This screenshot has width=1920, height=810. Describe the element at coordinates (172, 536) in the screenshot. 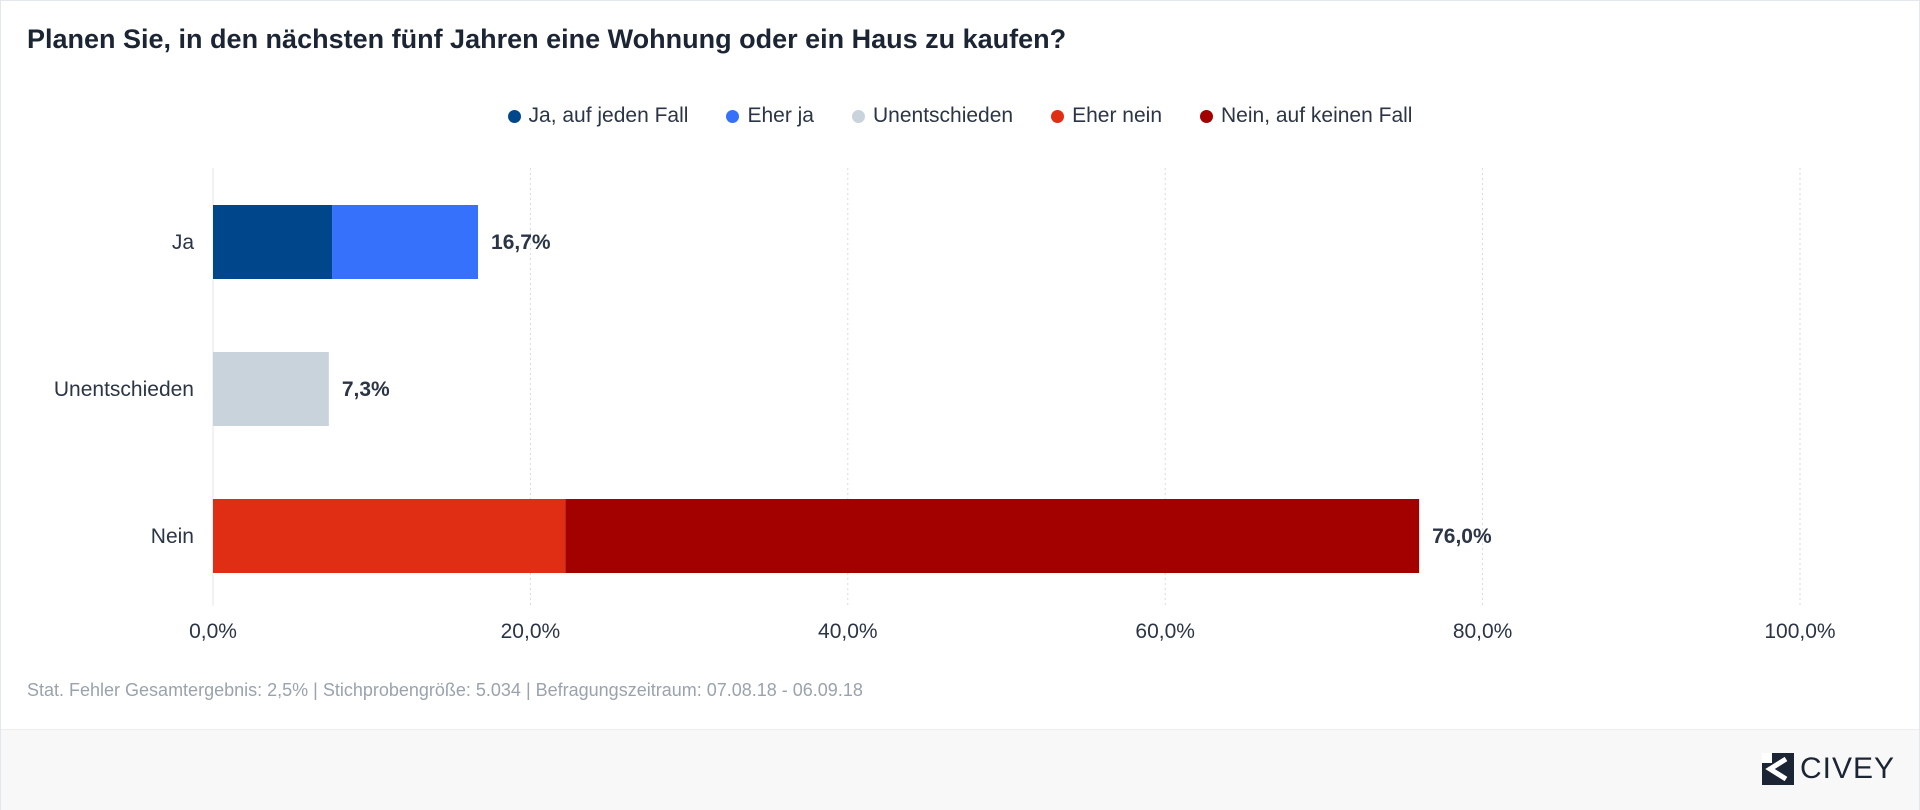

I see `category-label: Nein` at that location.